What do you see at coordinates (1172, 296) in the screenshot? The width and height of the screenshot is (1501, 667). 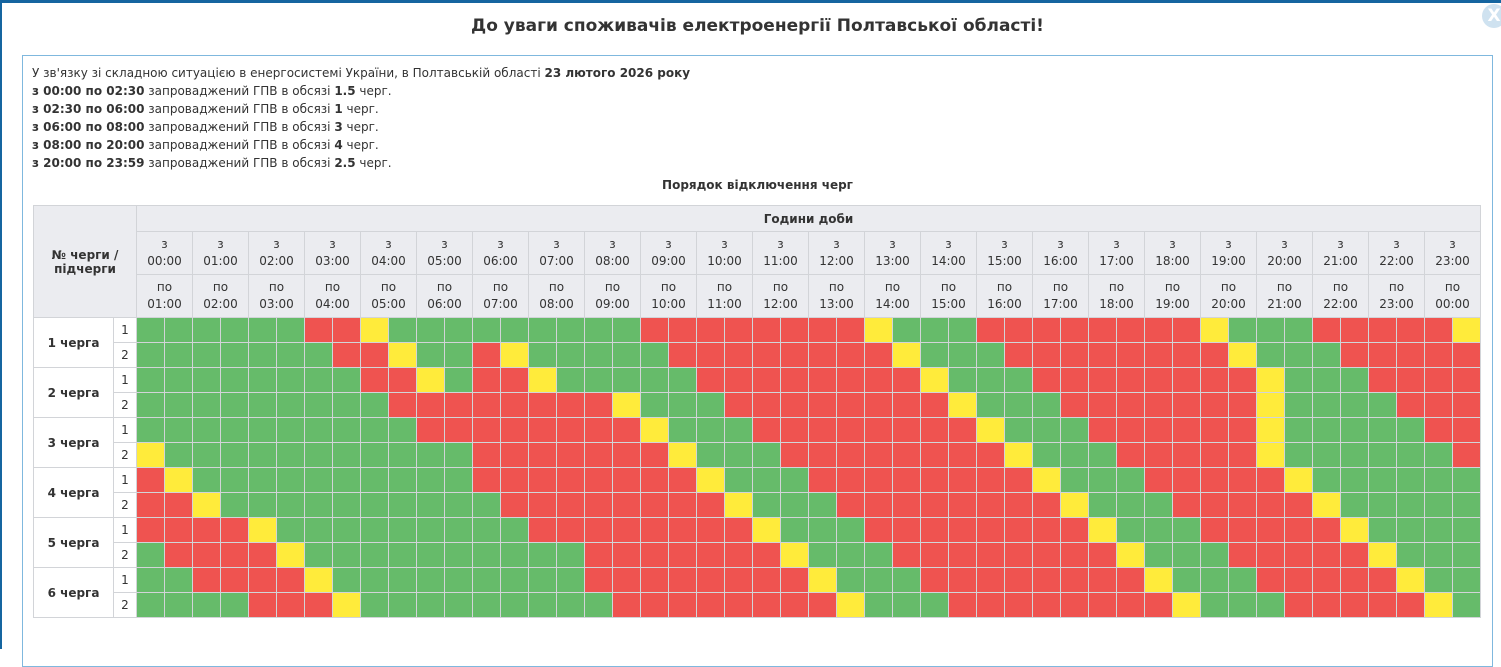 I see `hour-to-header: по 19:00` at bounding box center [1172, 296].